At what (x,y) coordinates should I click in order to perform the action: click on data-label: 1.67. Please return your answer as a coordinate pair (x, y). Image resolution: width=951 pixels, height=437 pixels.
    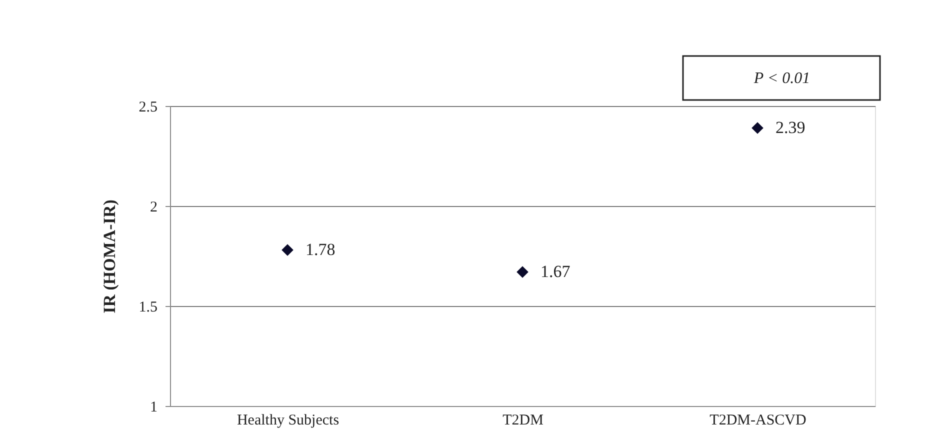
    Looking at the image, I should click on (555, 271).